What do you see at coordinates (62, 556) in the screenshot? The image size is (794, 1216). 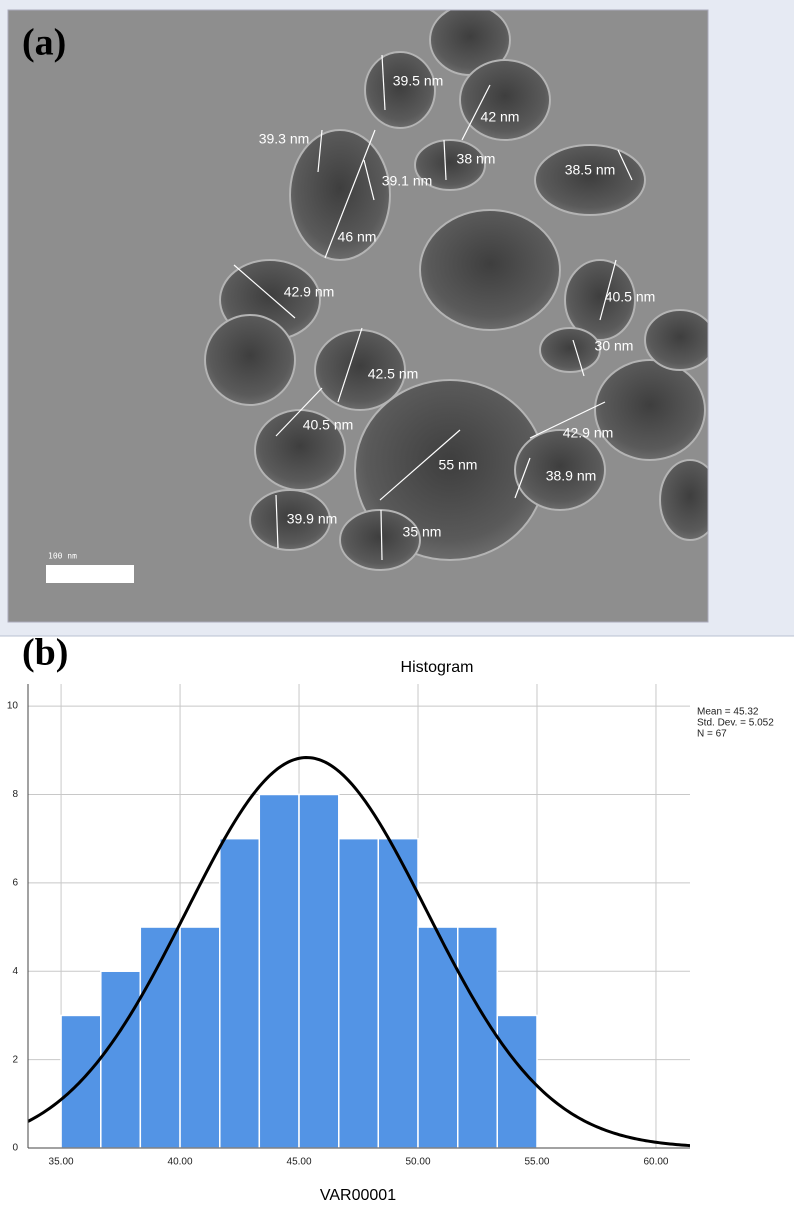 I see `scale-bar-label: 100 nm` at bounding box center [62, 556].